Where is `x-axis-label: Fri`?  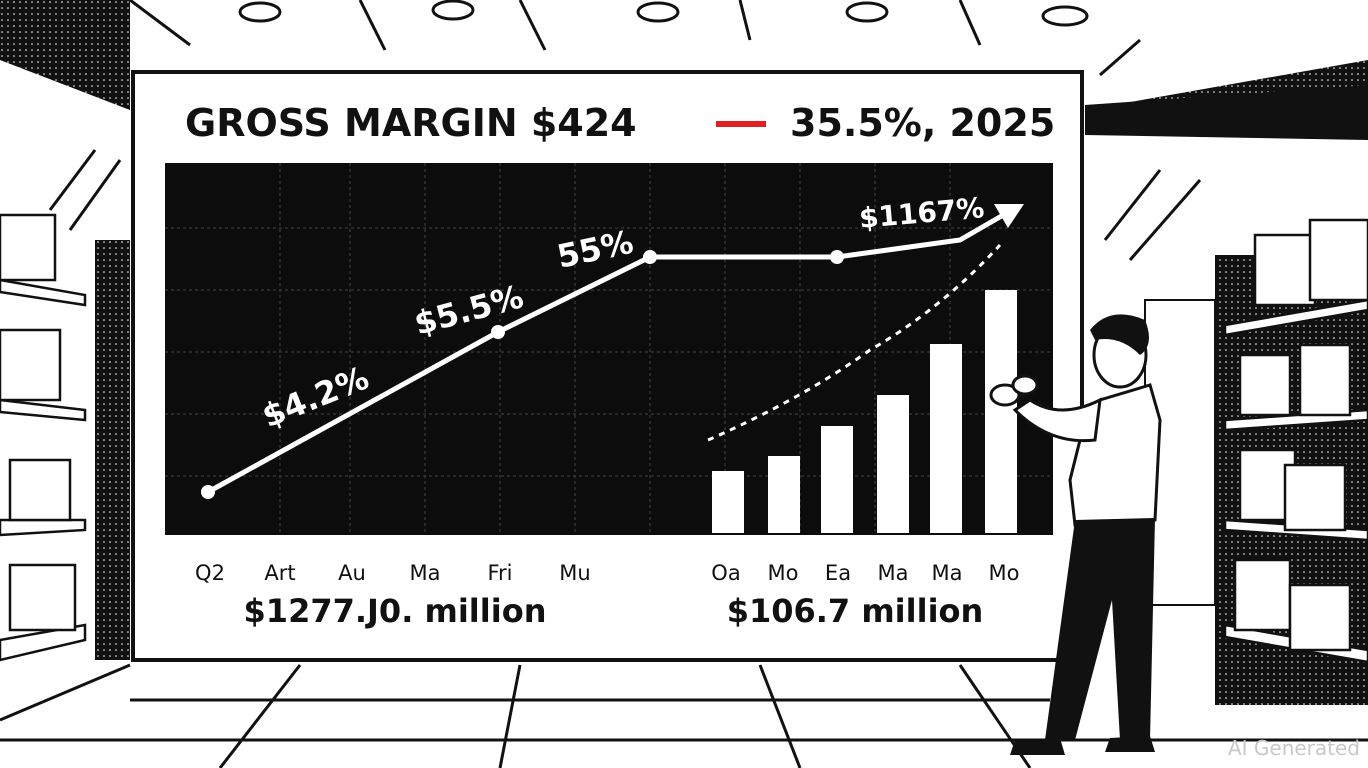
x-axis-label: Fri is located at coordinates (499, 573).